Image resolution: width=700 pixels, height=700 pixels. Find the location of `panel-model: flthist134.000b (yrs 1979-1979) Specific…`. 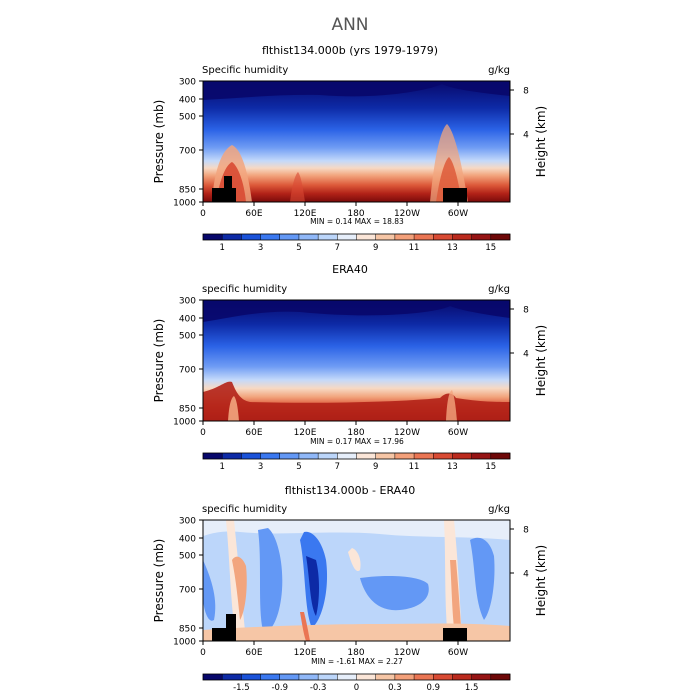

panel-model: flthist134.000b (yrs 1979-1979) Specific… is located at coordinates (356, 123).